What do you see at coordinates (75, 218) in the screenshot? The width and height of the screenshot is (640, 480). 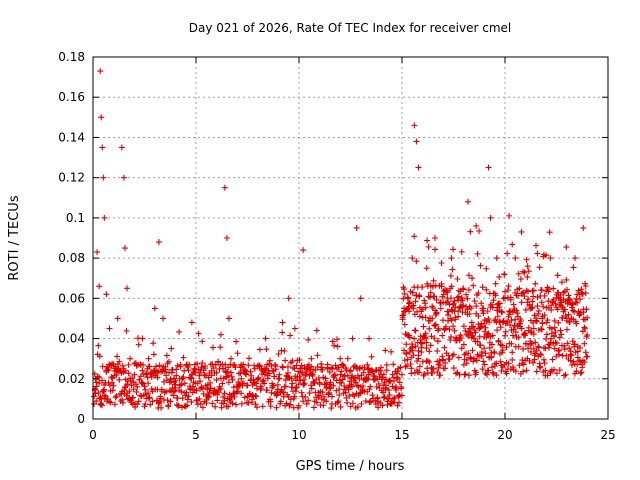 I see `y-tick-label: 0.1` at bounding box center [75, 218].